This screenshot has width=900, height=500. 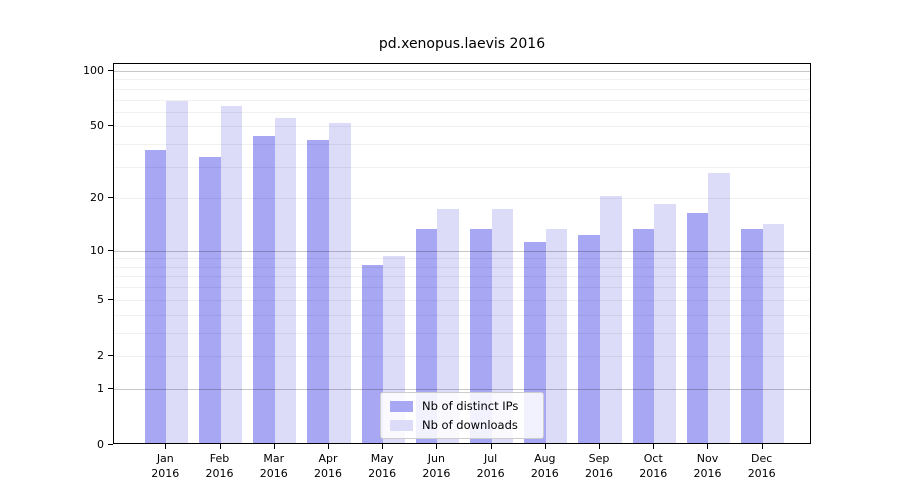 What do you see at coordinates (231, 274) in the screenshot?
I see `downloads-bar-feb` at bounding box center [231, 274].